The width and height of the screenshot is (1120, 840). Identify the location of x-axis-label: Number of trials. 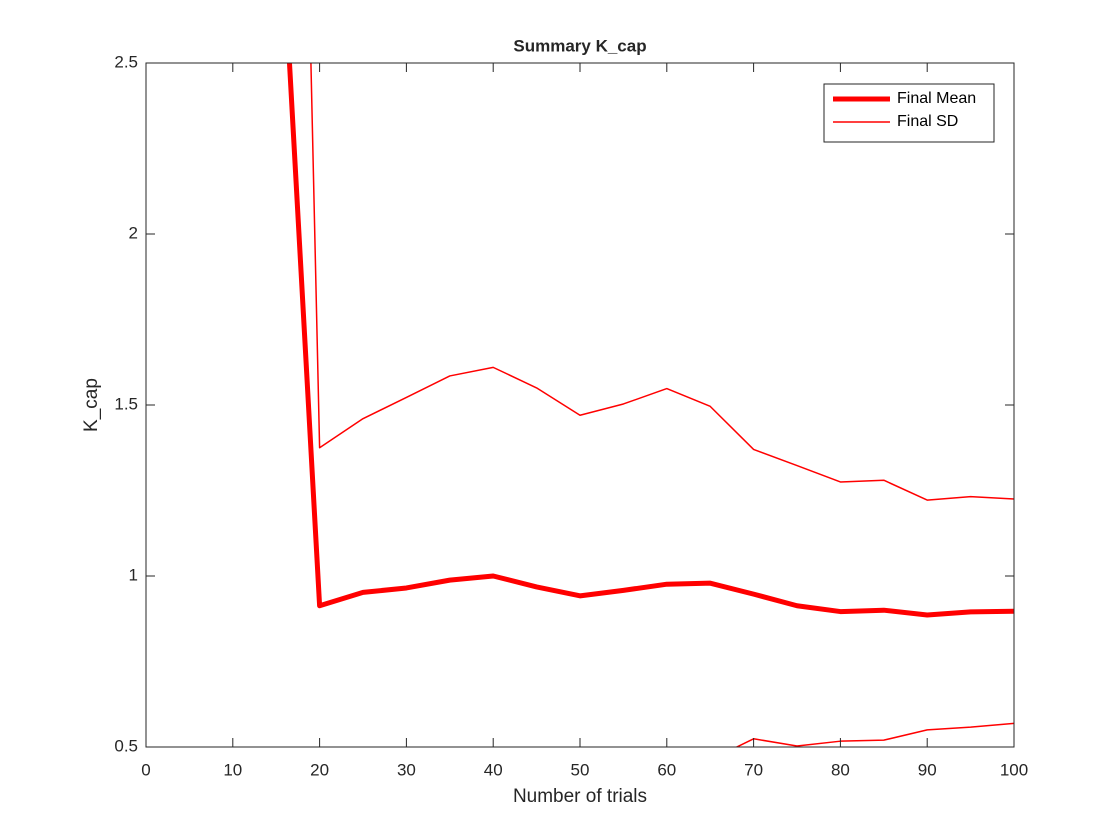
(580, 796).